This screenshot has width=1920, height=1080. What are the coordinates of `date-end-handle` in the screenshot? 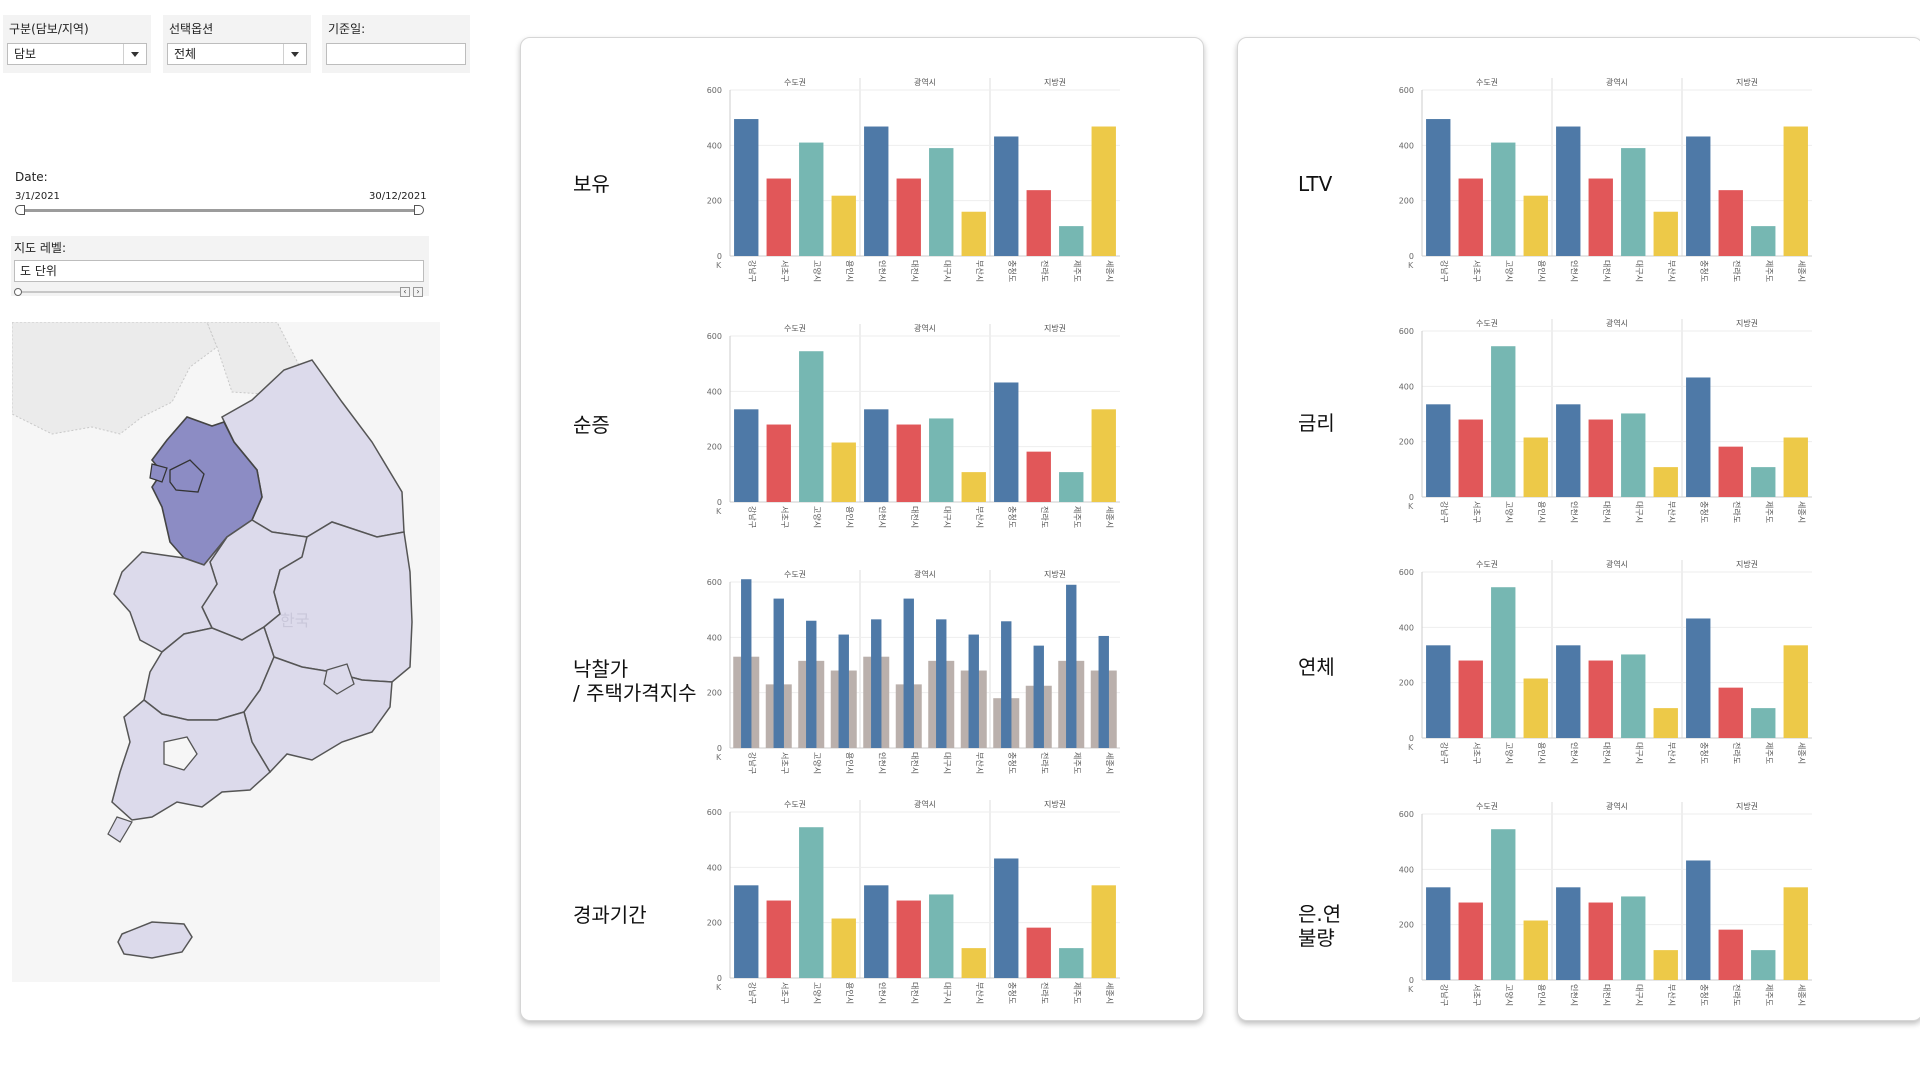 It's located at (419, 210).